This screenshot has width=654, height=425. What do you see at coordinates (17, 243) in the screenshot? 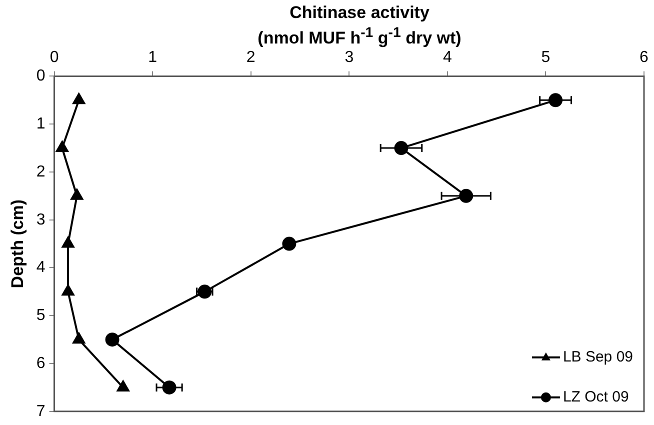
I see `y-axis-title: Depth (cm)` at bounding box center [17, 243].